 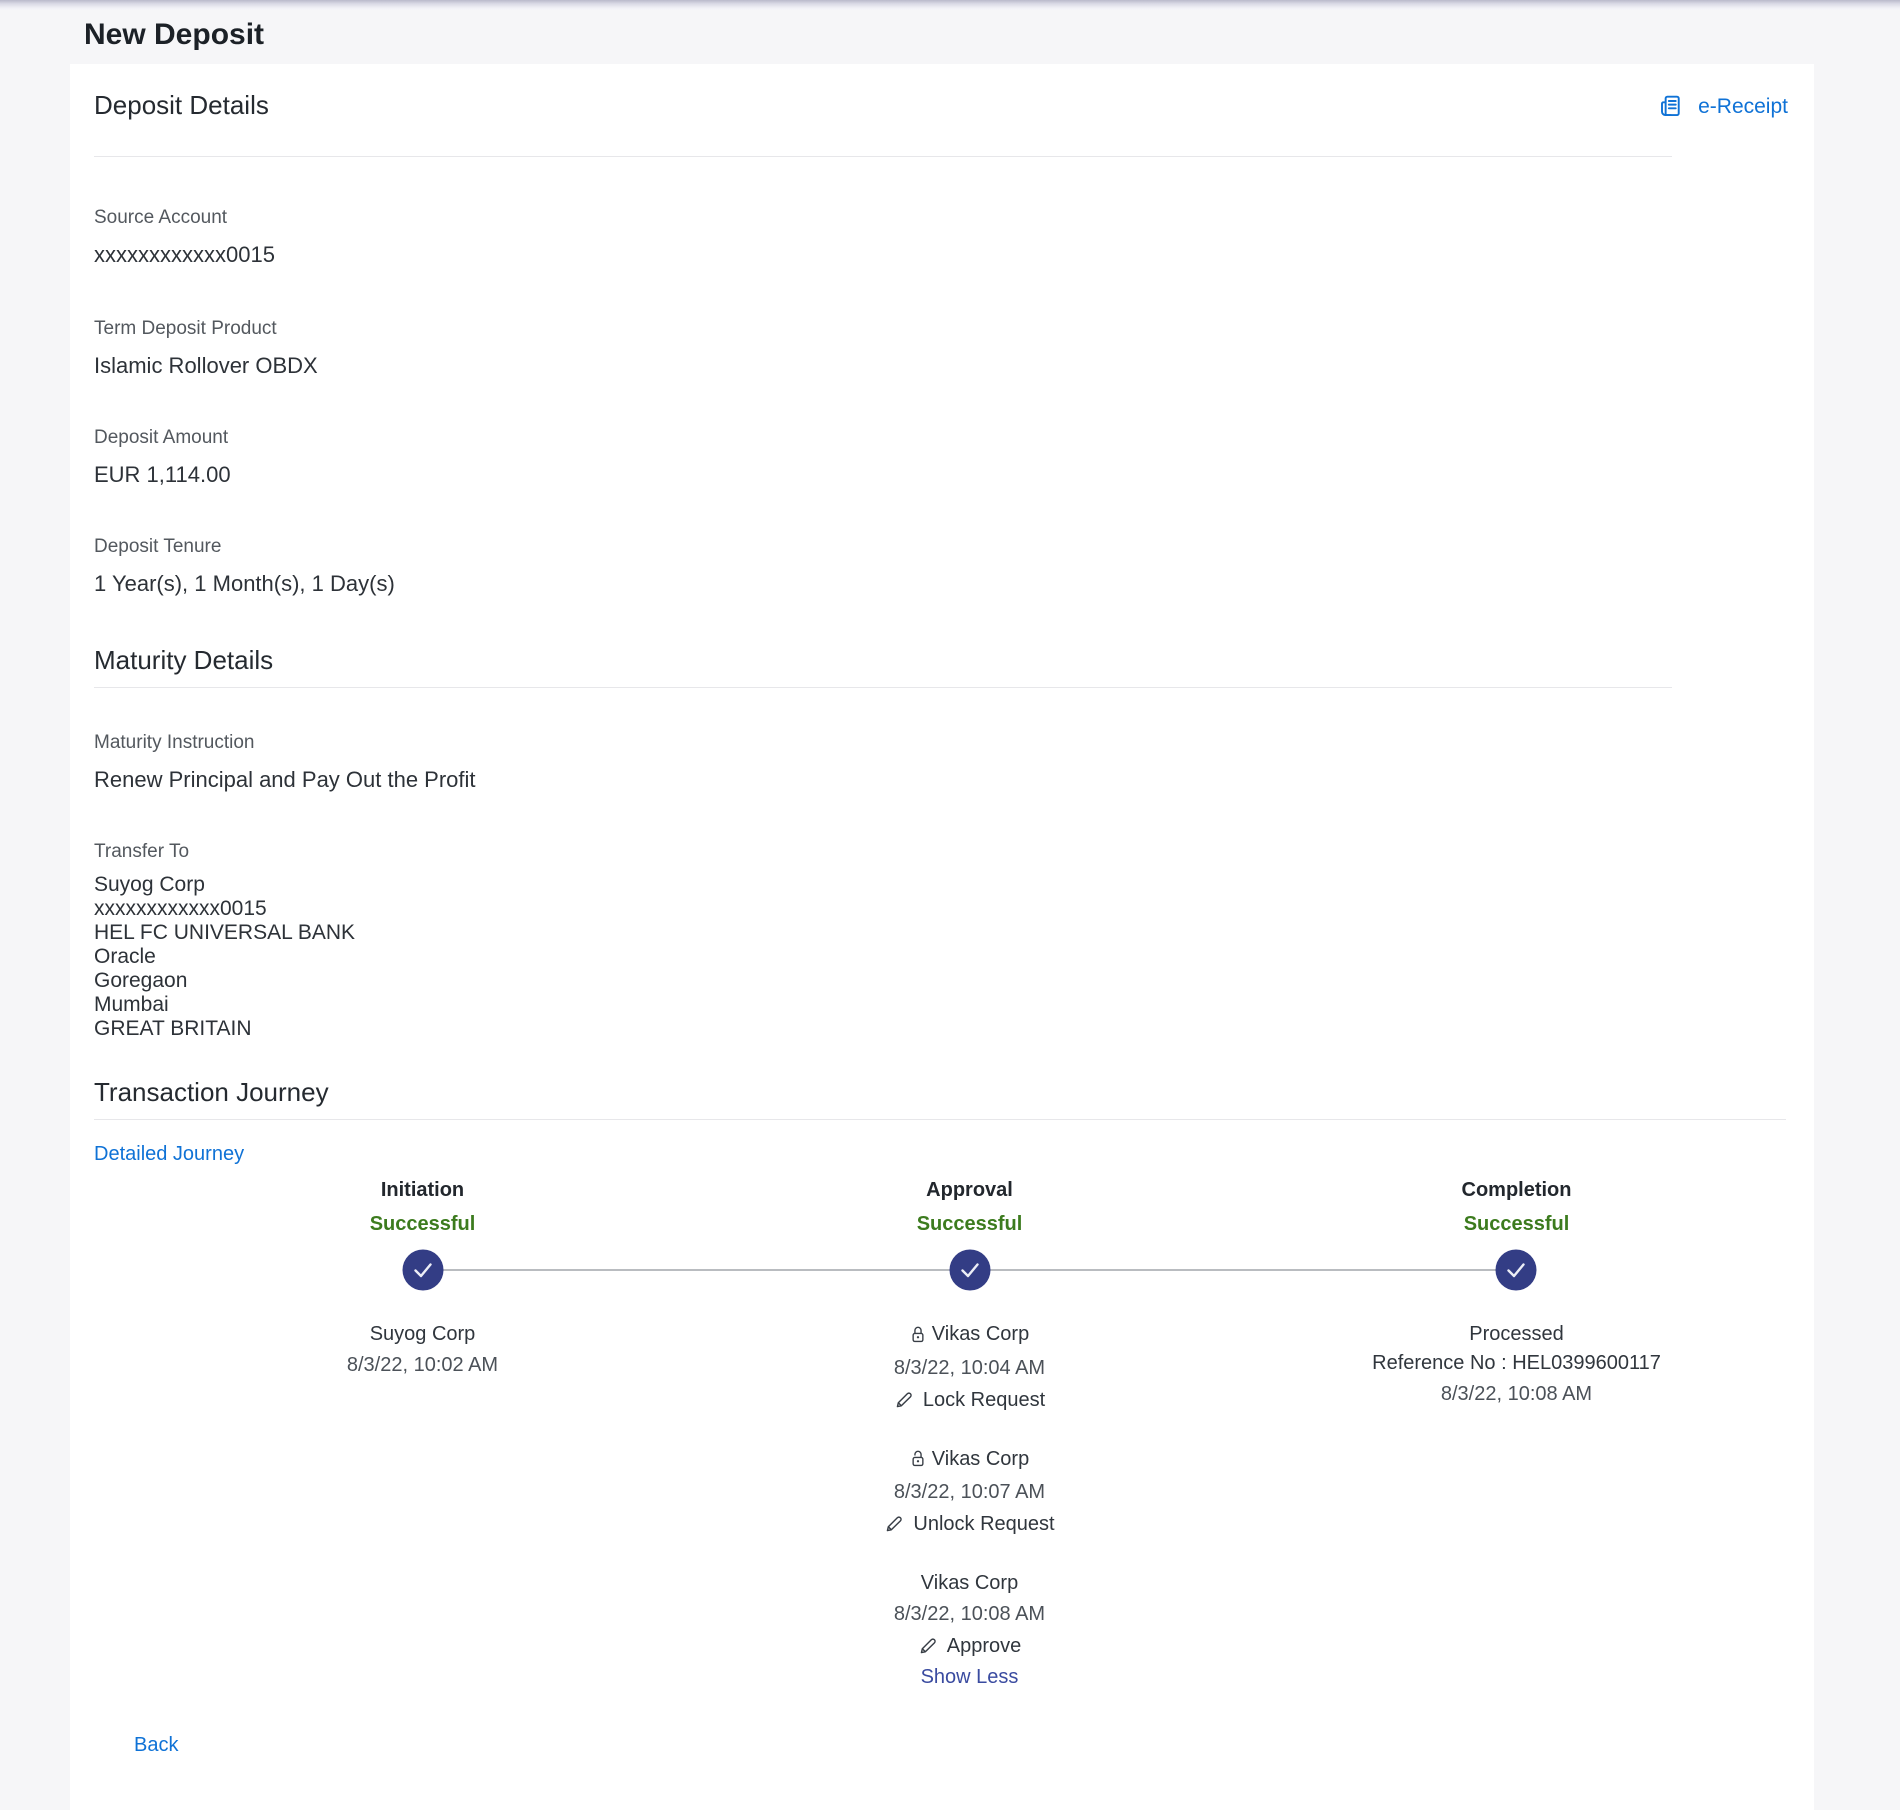 What do you see at coordinates (174, 742) in the screenshot?
I see `field-label: Maturity Instruction` at bounding box center [174, 742].